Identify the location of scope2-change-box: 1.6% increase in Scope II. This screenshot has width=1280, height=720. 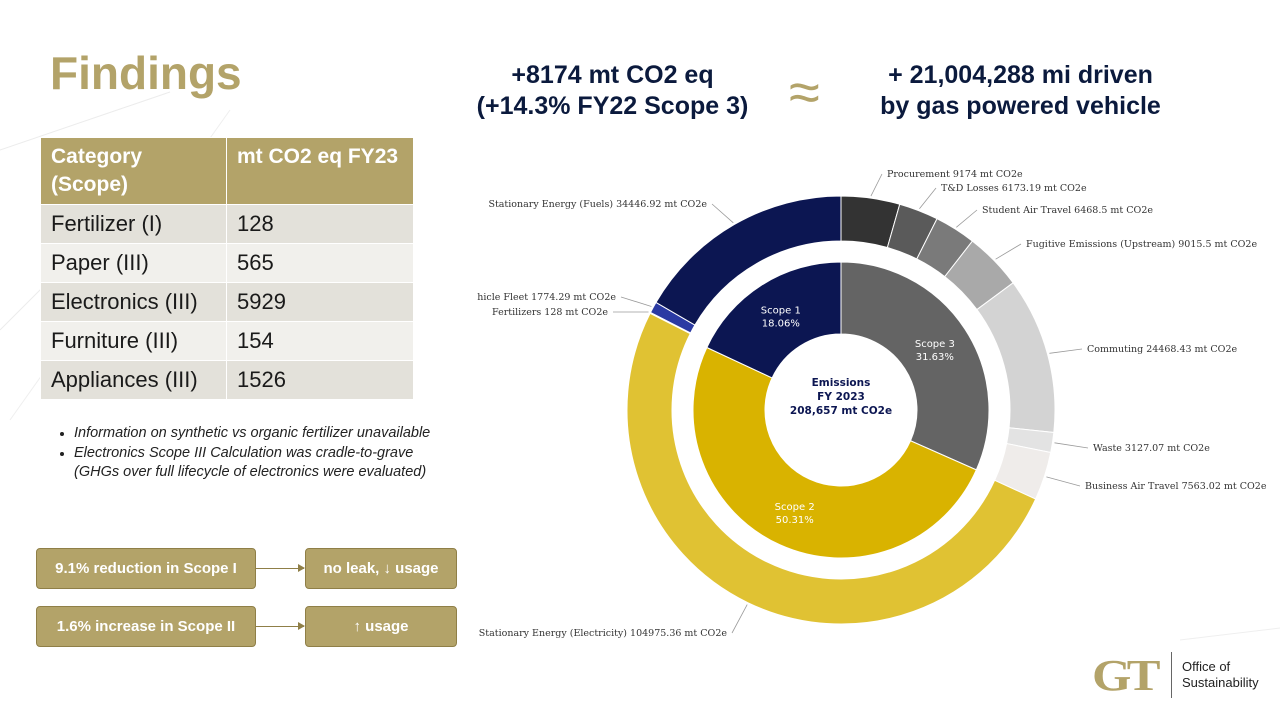
(146, 626).